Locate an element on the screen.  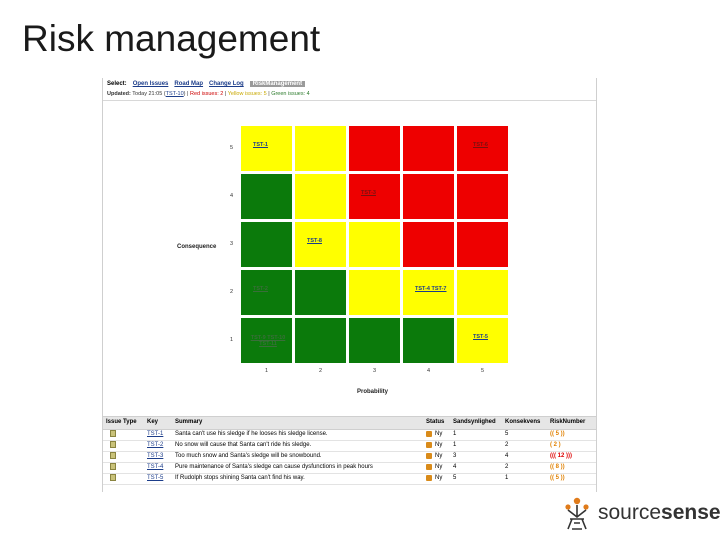
col-header-summary: Summary is located at coordinates (189, 422).